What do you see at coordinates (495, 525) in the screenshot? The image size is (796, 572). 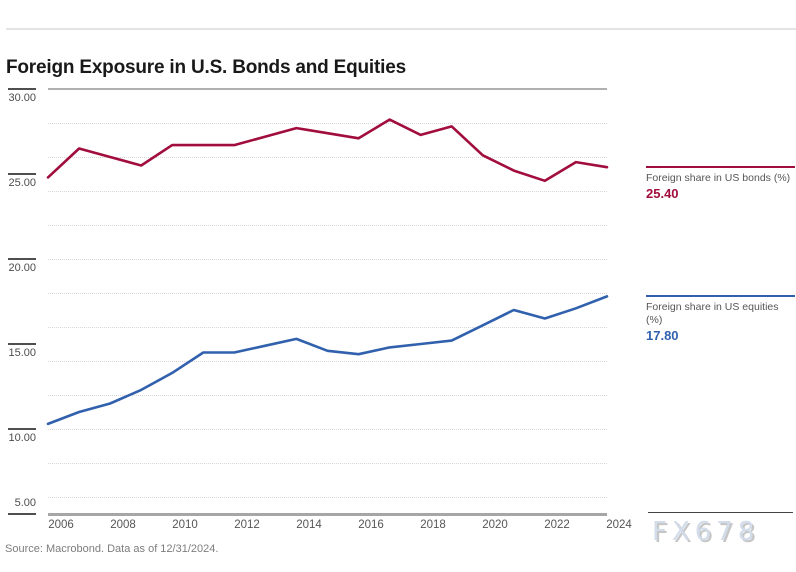 I see `xtick-label-2020: 2020` at bounding box center [495, 525].